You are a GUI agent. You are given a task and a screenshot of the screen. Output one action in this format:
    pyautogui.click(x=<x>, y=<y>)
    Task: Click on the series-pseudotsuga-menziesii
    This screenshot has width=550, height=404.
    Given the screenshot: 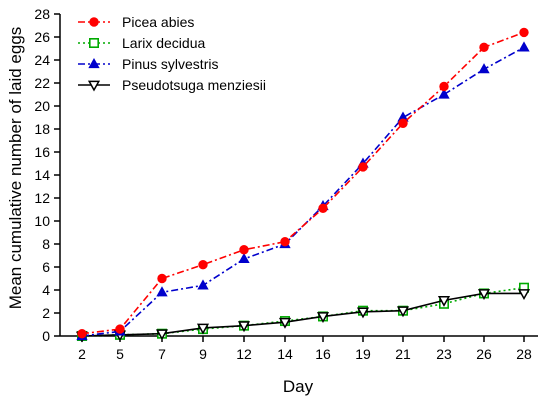 What is the action you would take?
    pyautogui.click(x=303, y=316)
    